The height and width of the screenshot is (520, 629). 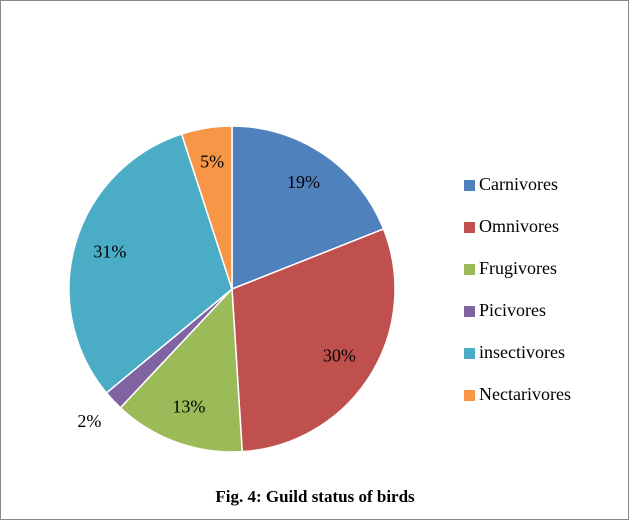 What do you see at coordinates (303, 182) in the screenshot?
I see `data-label: 19%` at bounding box center [303, 182].